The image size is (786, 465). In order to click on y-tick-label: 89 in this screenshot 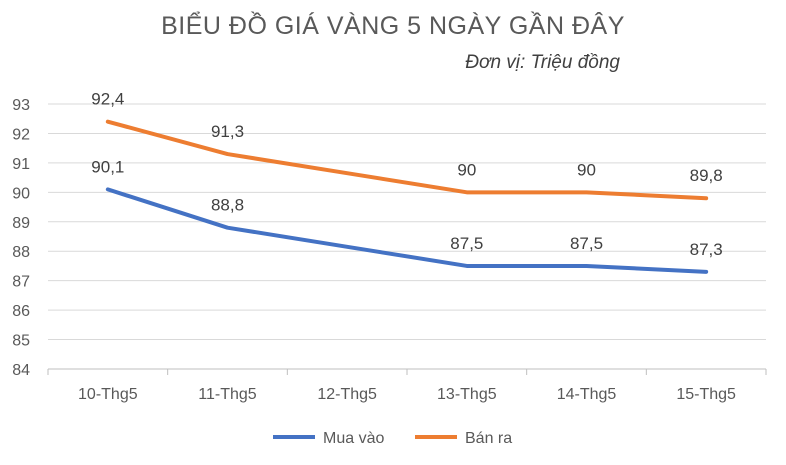, I will do `click(21, 223)`.